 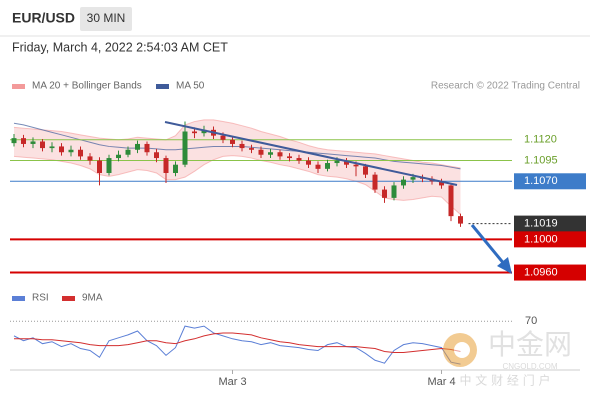 I want to click on level-label: 1.1095, so click(x=541, y=160).